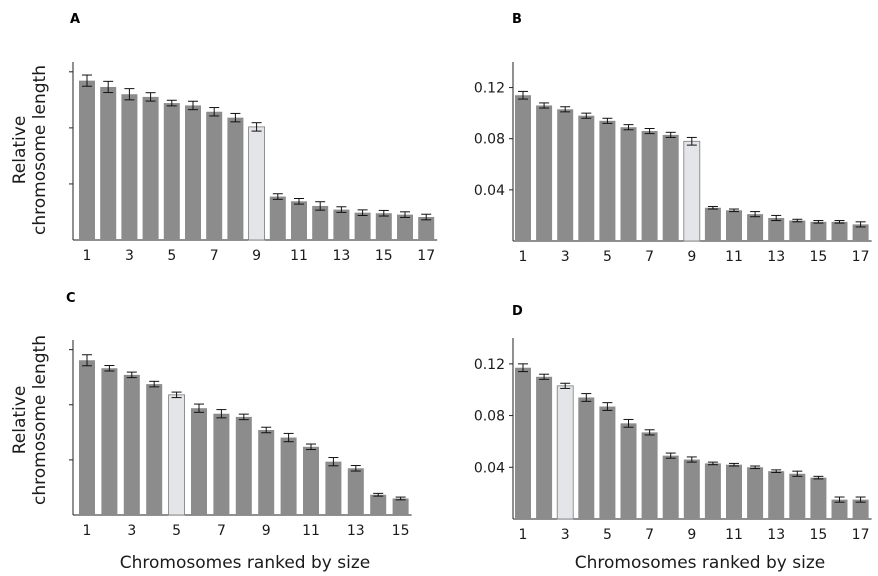 This screenshot has width=878, height=576. What do you see at coordinates (700, 563) in the screenshot?
I see `x-axis-title-right: Chromosomes ranked by size` at bounding box center [700, 563].